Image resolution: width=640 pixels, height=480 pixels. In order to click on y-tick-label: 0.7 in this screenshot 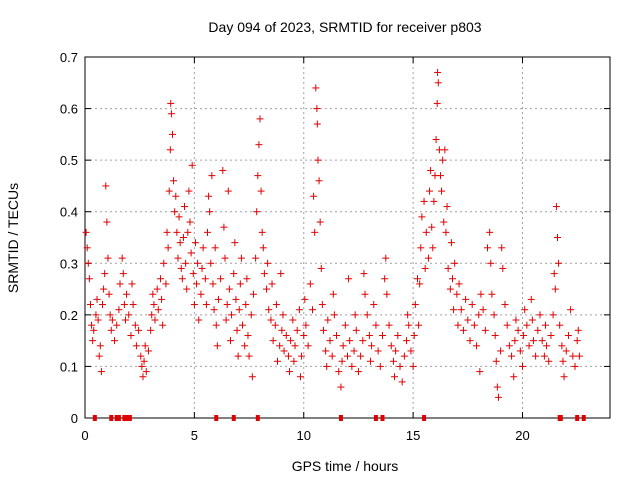, I will do `click(69, 57)`.